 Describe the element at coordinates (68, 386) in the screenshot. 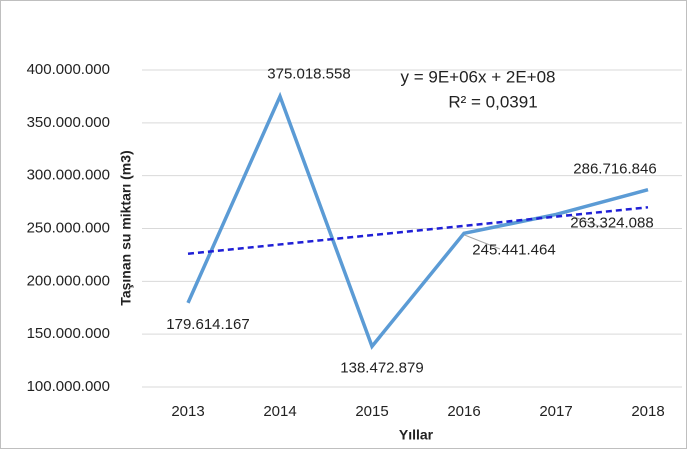

I see `y-tick-label: 100.000.000` at that location.